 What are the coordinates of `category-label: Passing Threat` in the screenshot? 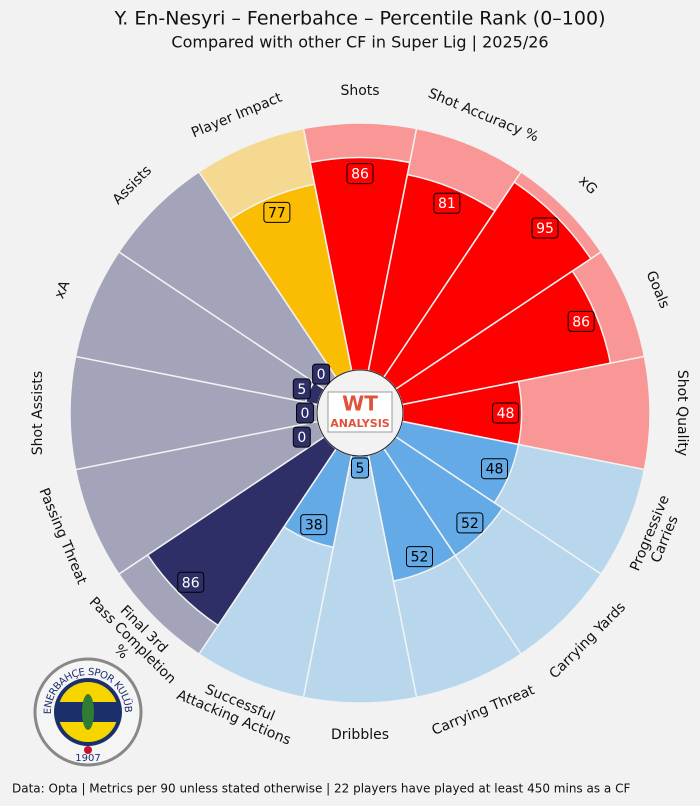 It's located at (62, 536).